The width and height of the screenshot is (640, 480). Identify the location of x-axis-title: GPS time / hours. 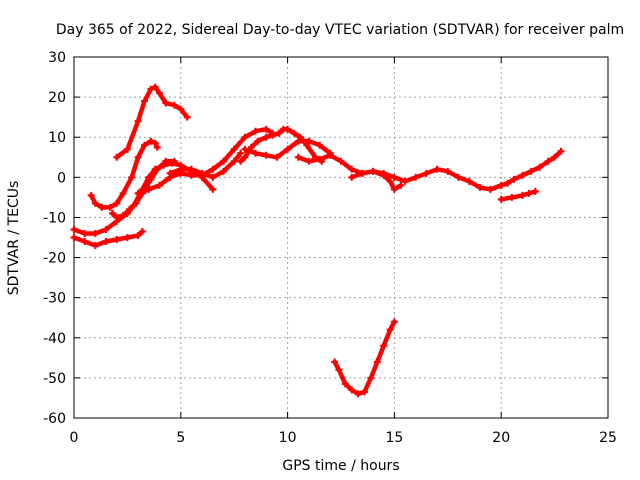
(340, 466).